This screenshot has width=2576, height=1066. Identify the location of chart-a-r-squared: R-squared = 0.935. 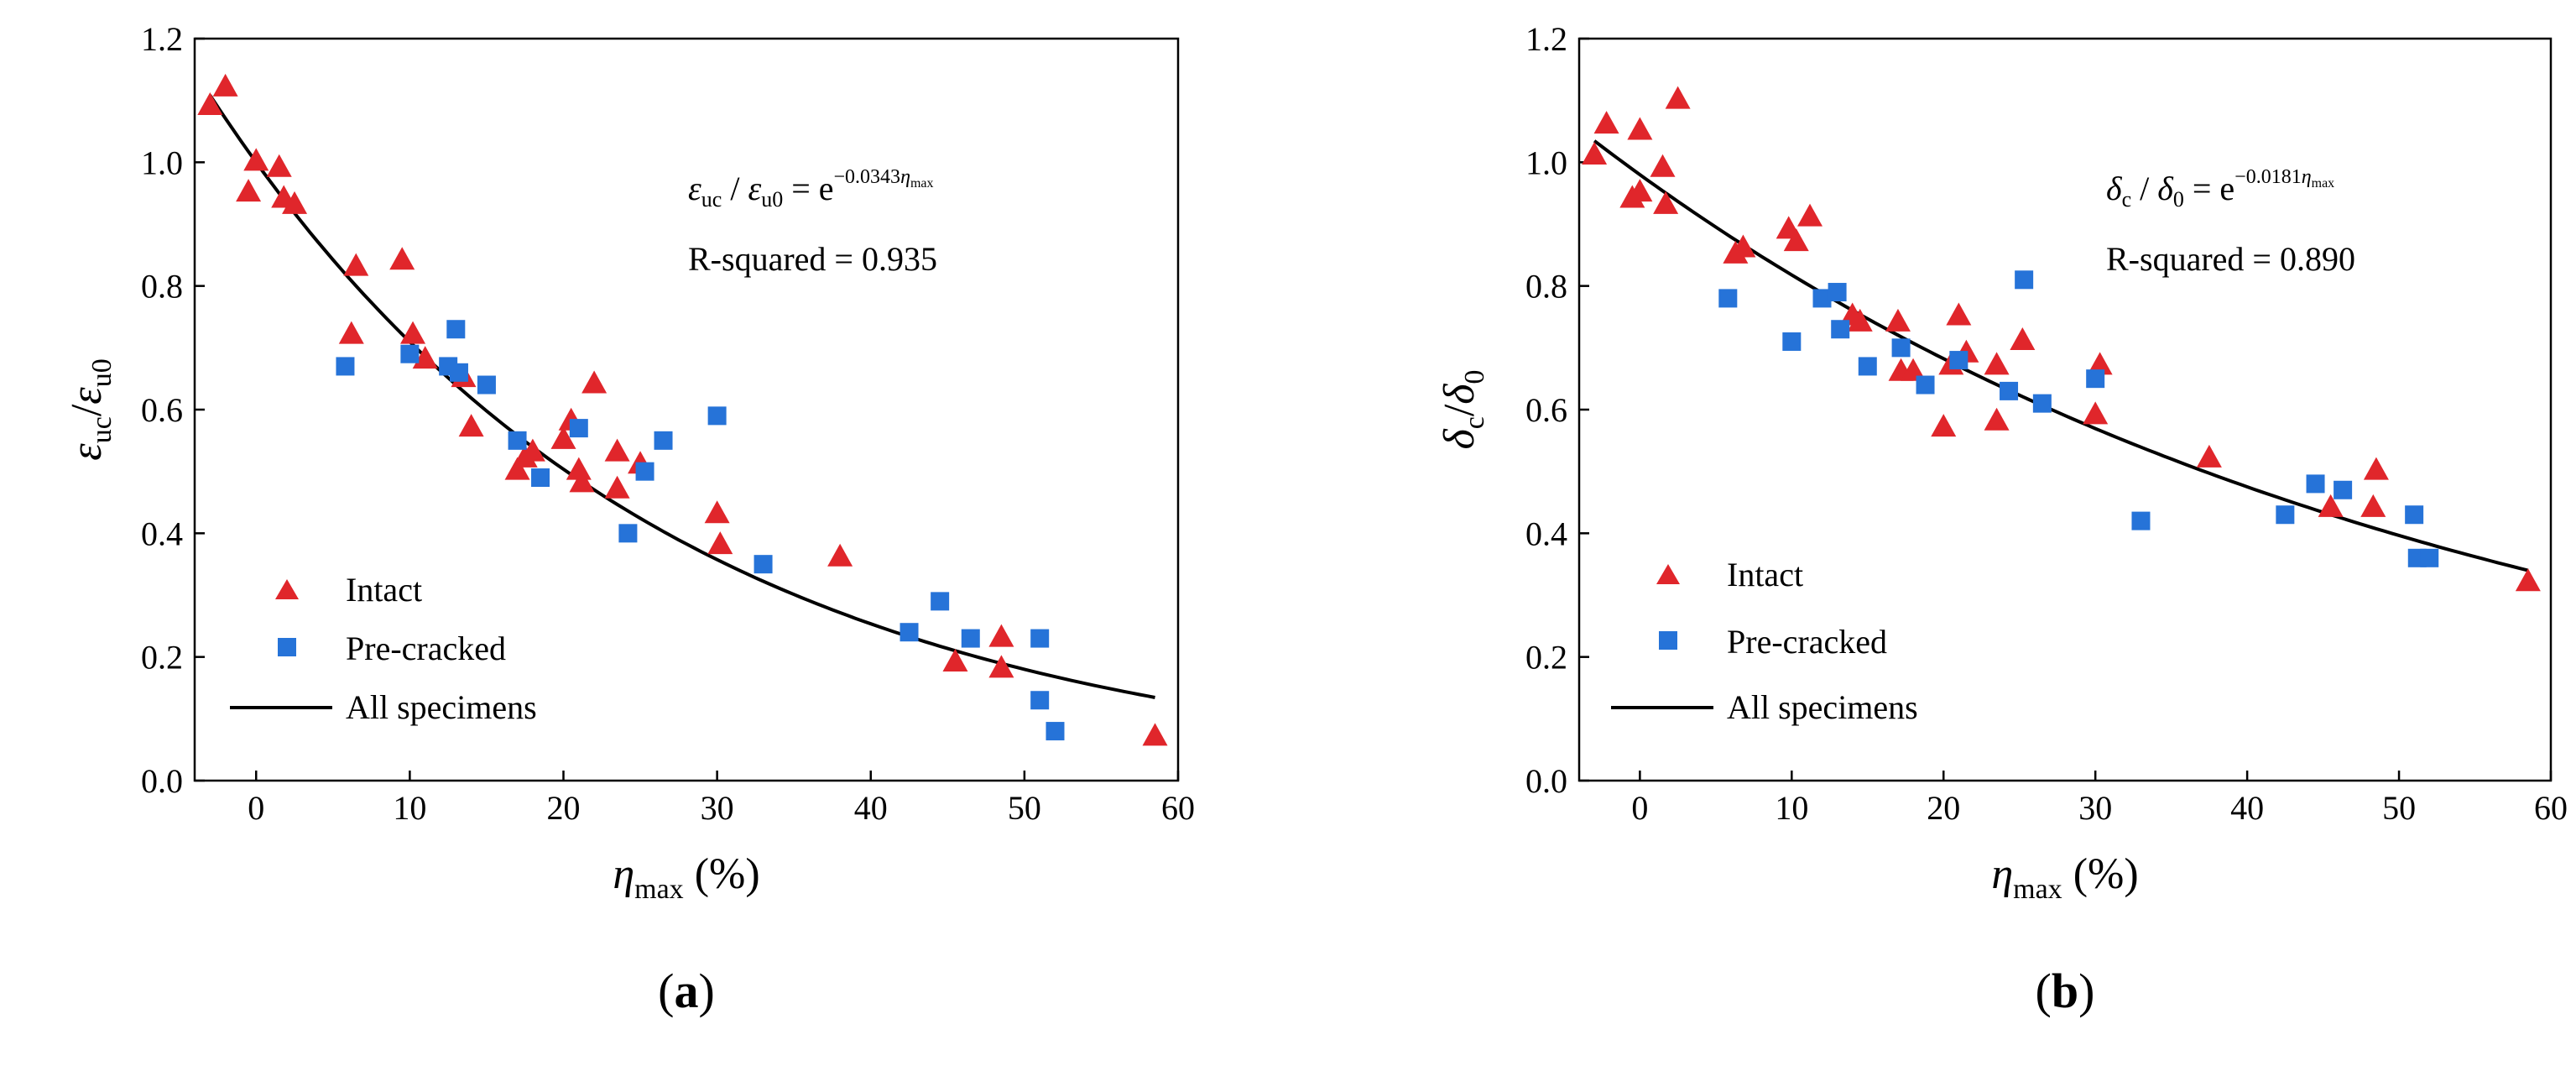
(812, 259).